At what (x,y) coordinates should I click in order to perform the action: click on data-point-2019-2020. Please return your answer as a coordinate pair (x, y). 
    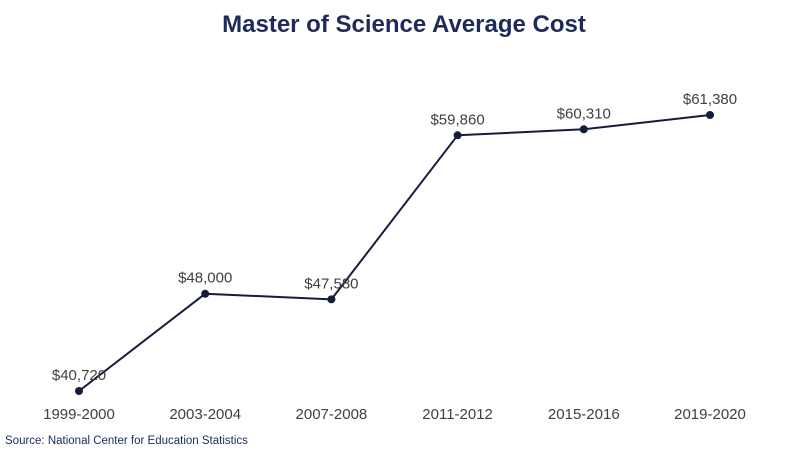
    Looking at the image, I should click on (710, 115).